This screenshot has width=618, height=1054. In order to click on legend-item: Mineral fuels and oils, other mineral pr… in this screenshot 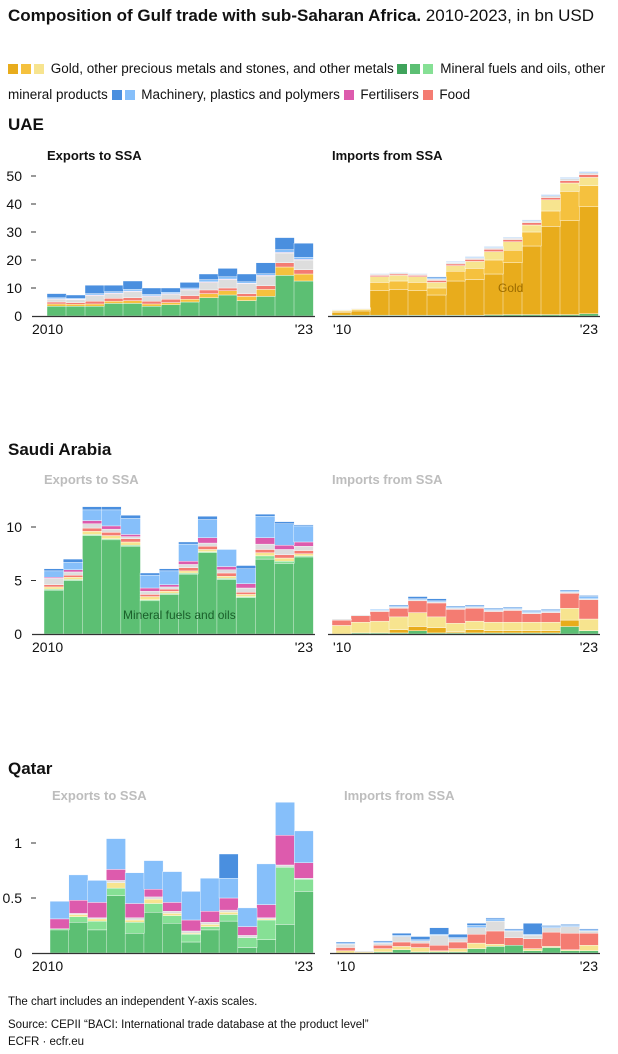, I will do `click(306, 81)`.